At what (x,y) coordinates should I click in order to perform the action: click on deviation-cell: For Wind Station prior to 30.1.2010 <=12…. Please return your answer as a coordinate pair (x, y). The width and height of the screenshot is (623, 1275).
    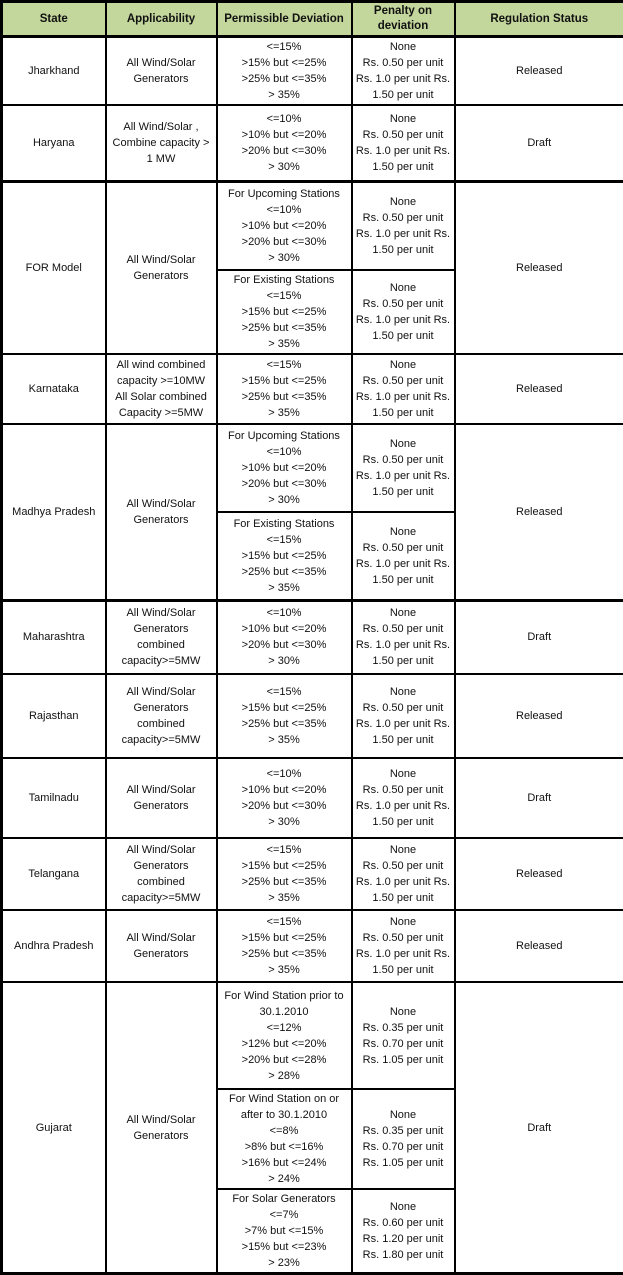
    Looking at the image, I should click on (284, 1035).